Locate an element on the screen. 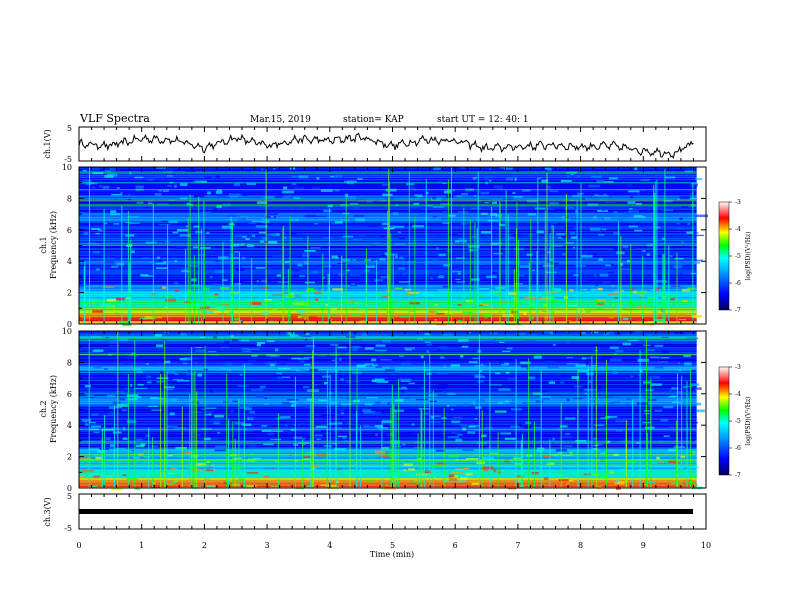 Image resolution: width=792 pixels, height=612 pixels. chart-title: VLF Spectra is located at coordinates (114, 118).